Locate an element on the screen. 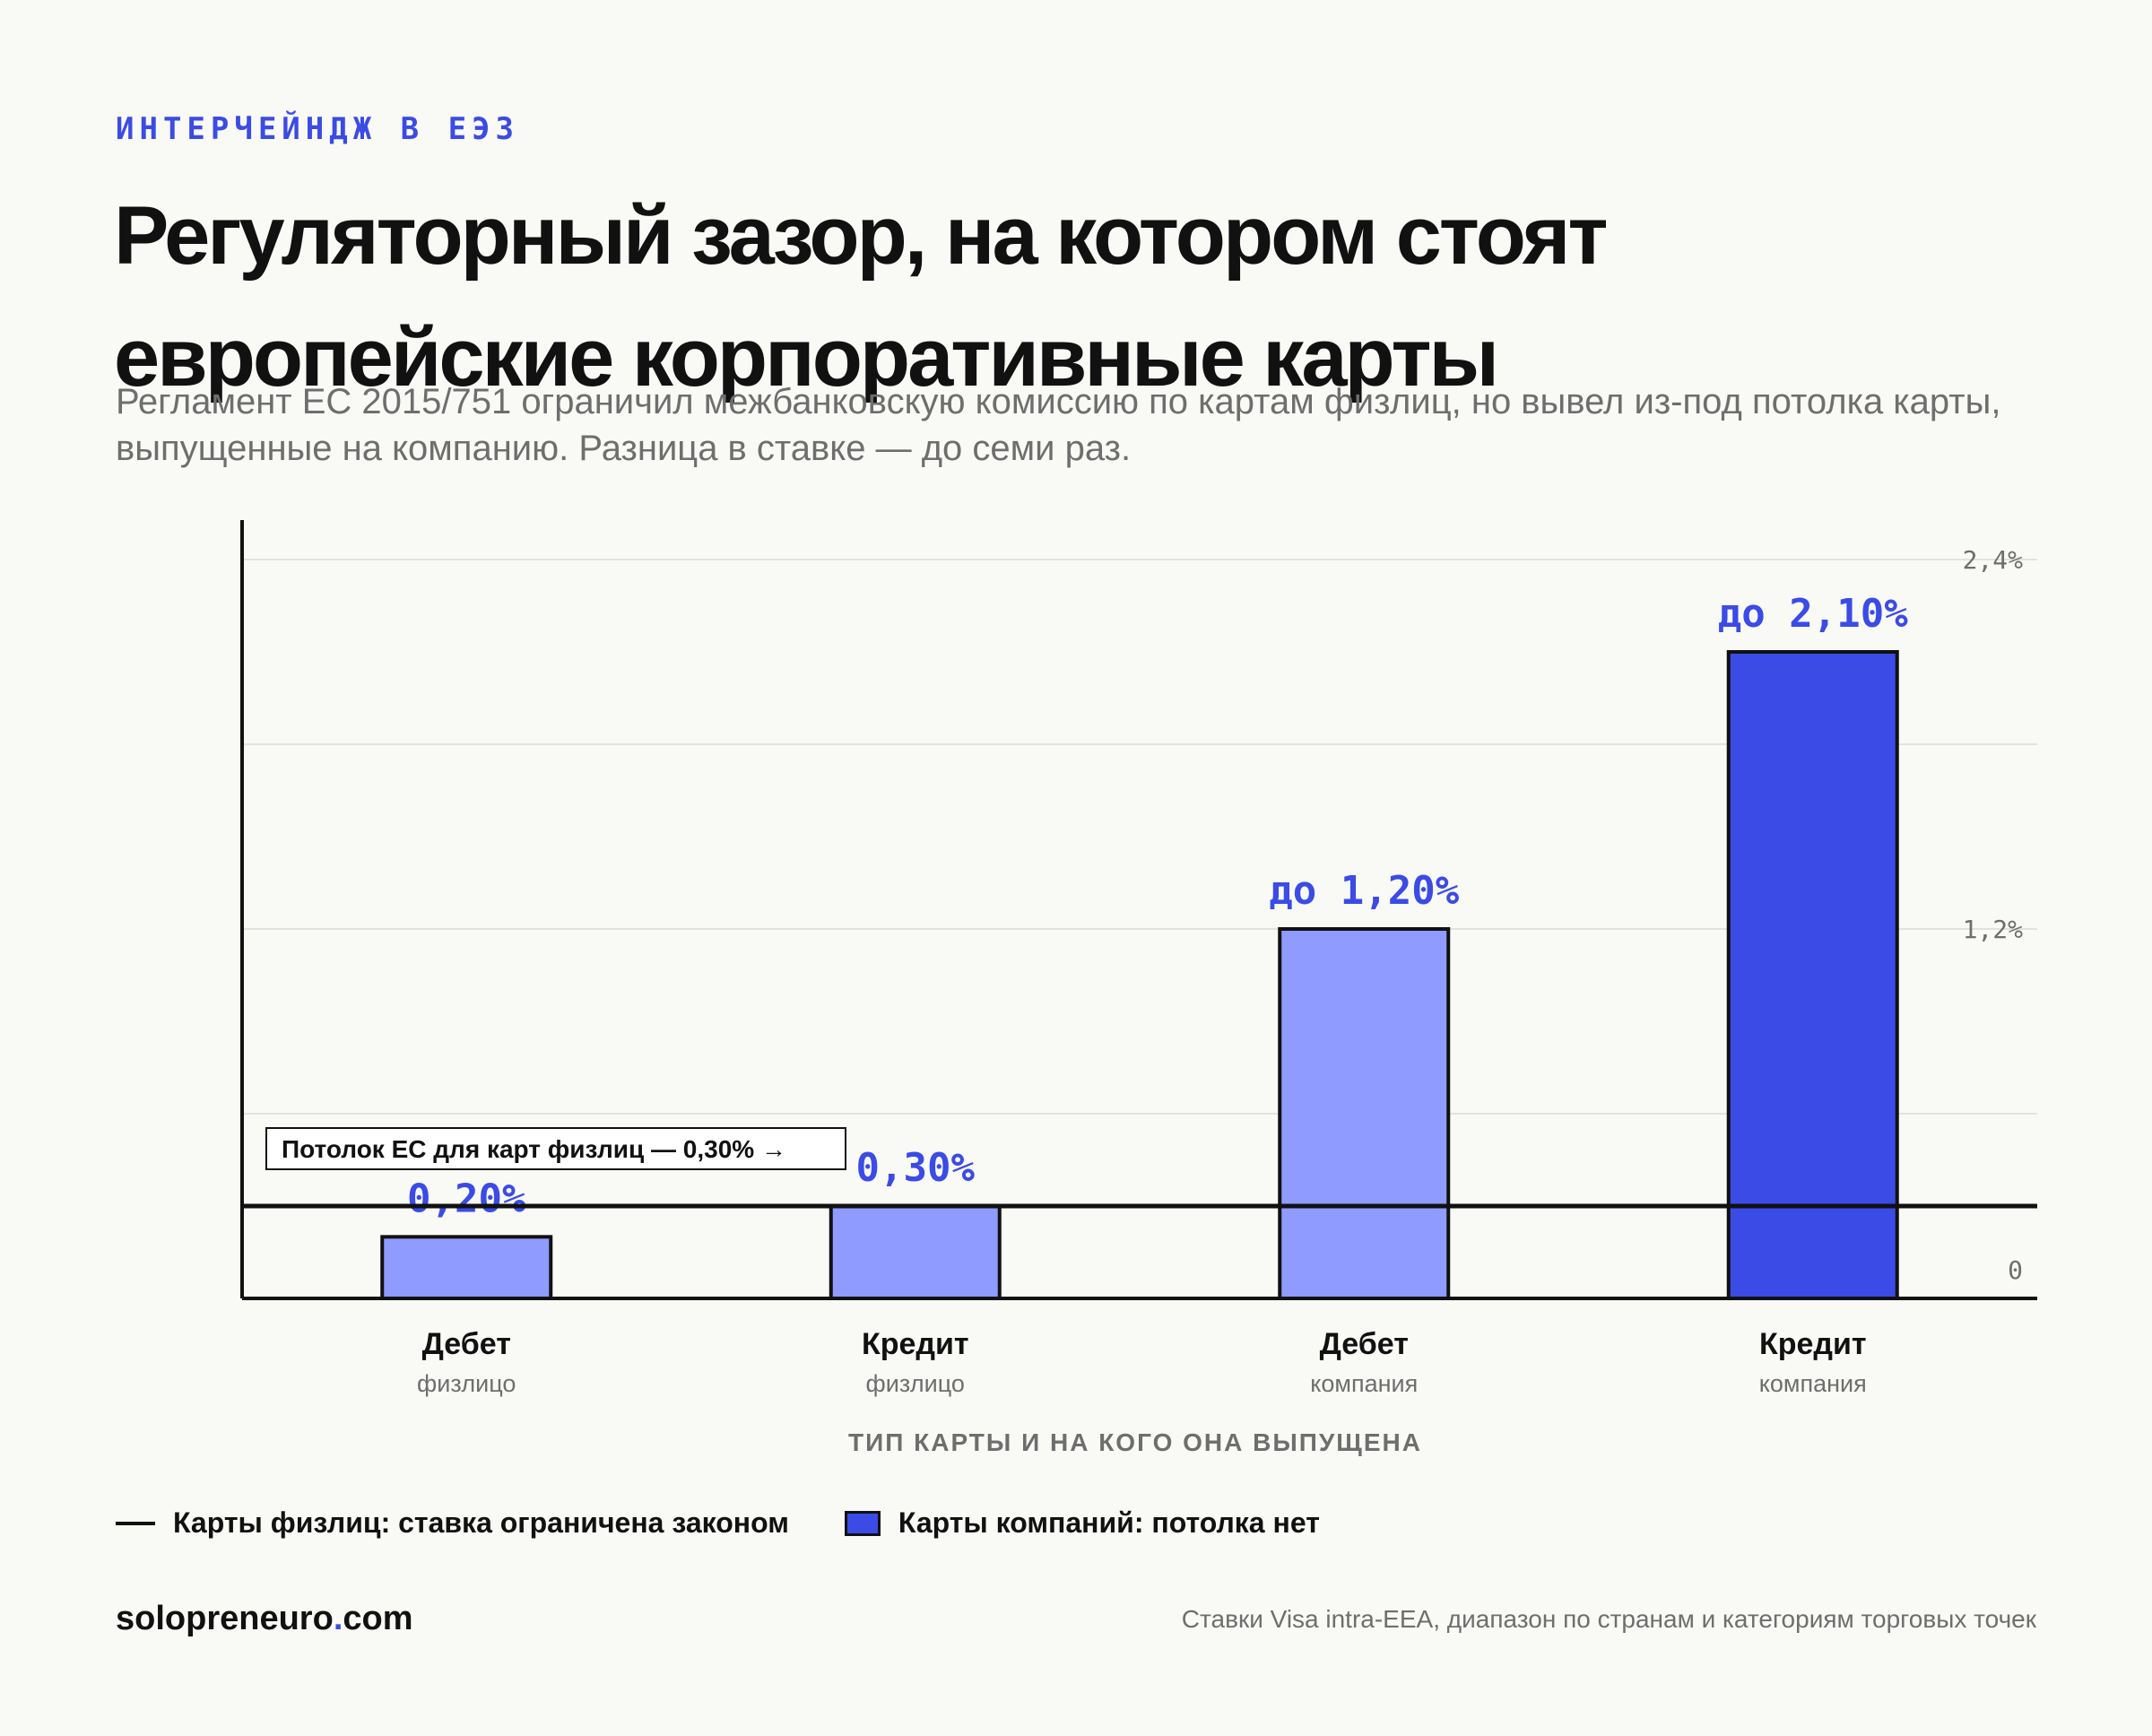 This screenshot has height=1736, width=2152. legend-swatch-marker is located at coordinates (862, 1523).